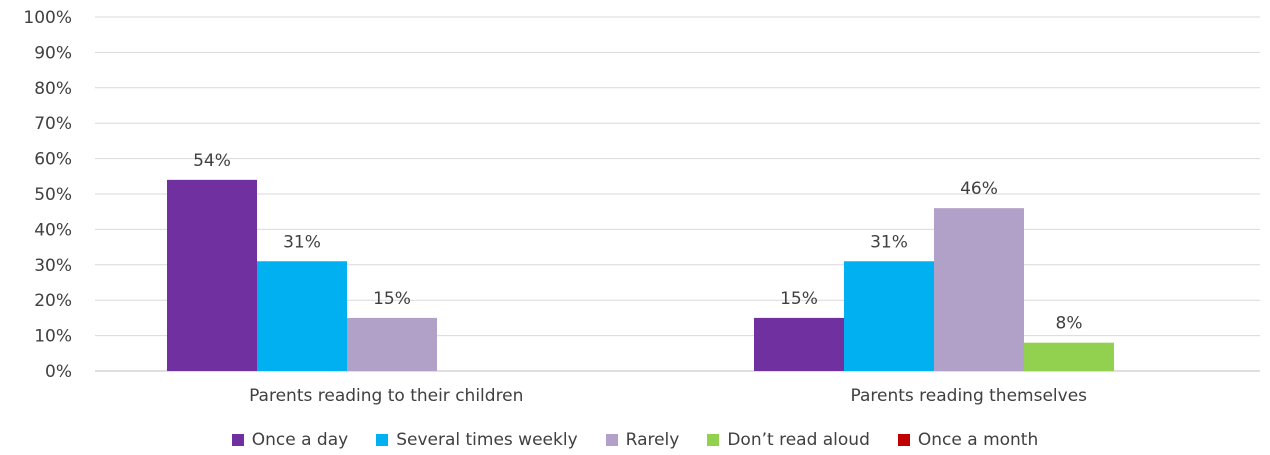 This screenshot has height=455, width=1270. I want to click on y-tick-label: 30%, so click(53, 266).